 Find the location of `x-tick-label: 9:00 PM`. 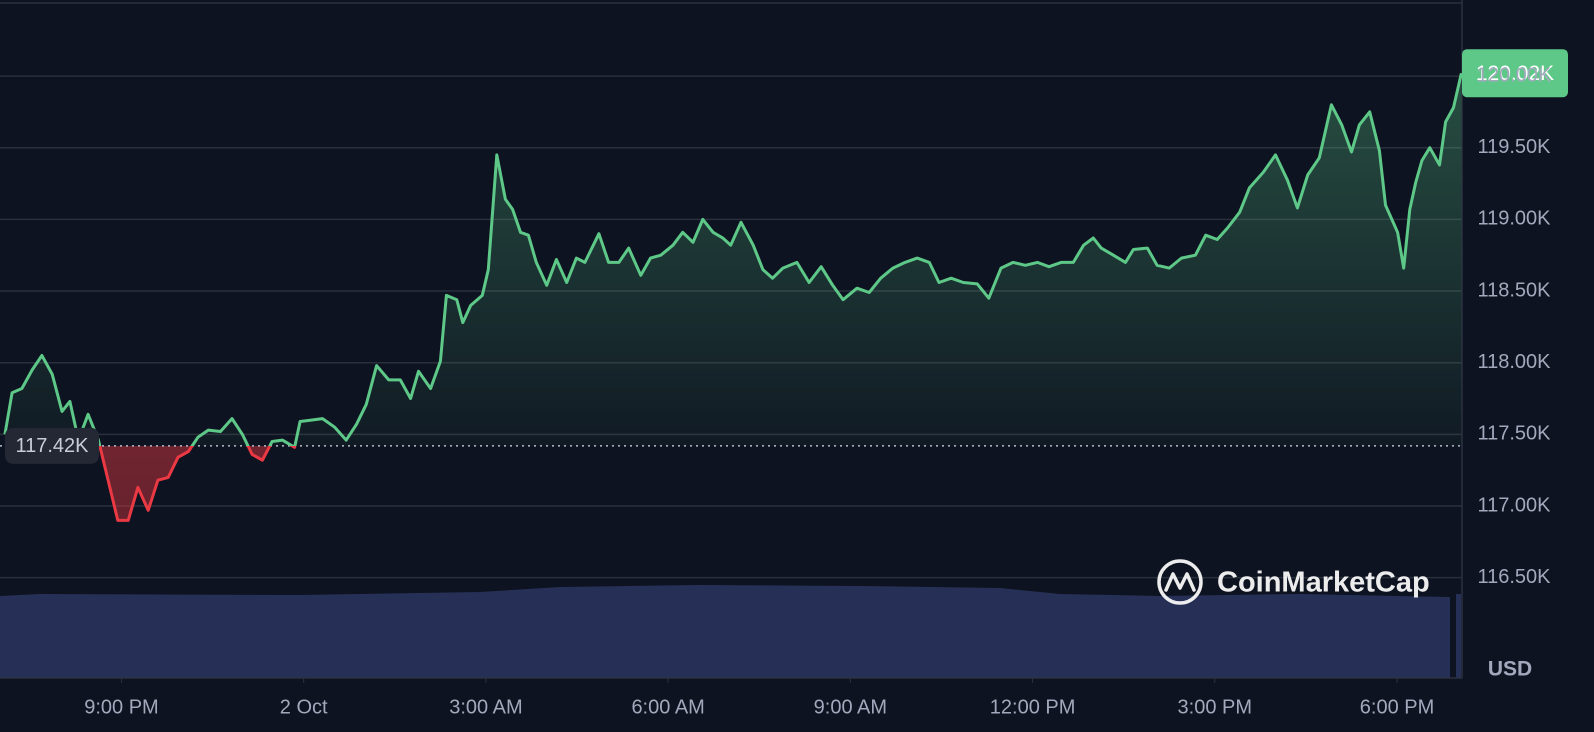

x-tick-label: 9:00 PM is located at coordinates (121, 707).